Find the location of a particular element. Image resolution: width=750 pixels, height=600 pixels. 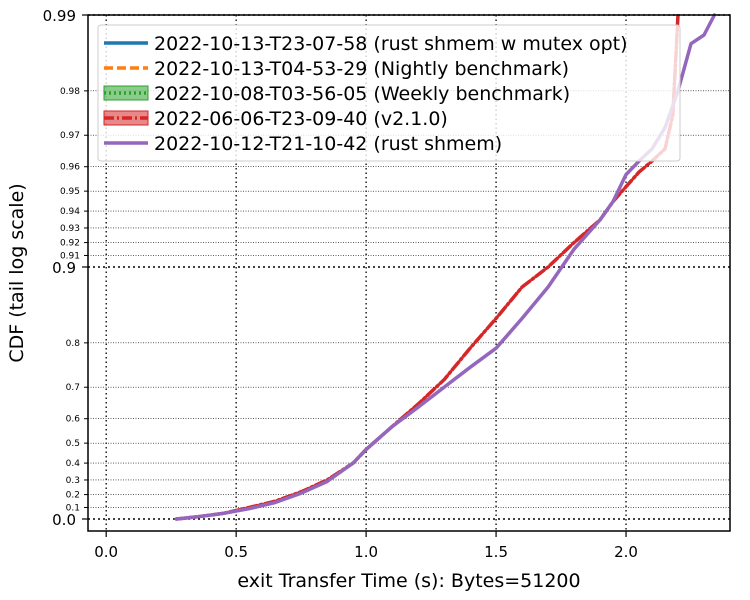

legend-label: 2022-10-08-T03-56-05 (Weekly benchmark) is located at coordinates (362, 94).